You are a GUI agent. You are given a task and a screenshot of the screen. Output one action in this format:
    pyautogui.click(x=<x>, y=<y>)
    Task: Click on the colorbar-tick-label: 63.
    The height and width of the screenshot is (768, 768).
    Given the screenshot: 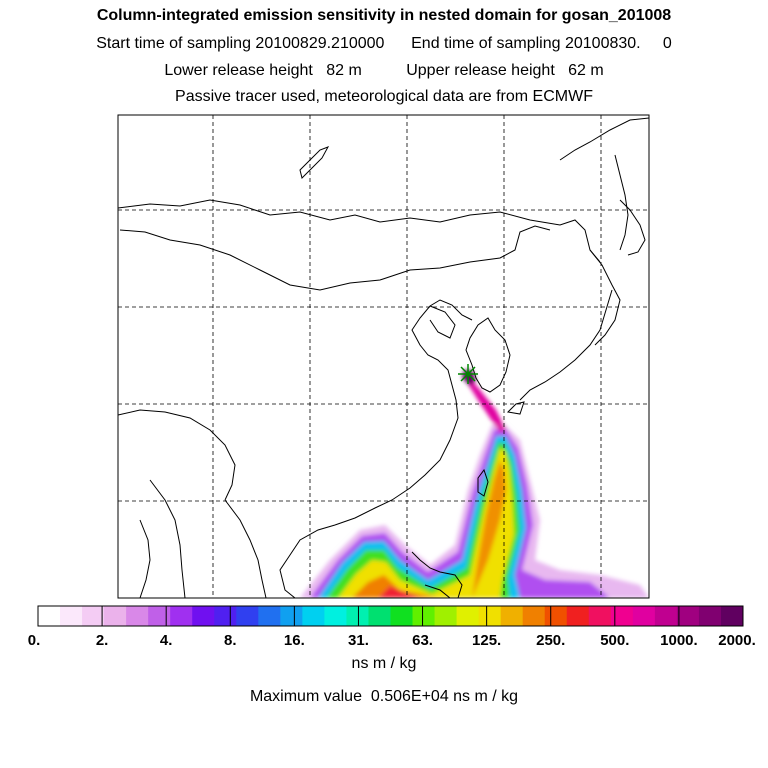 What is the action you would take?
    pyautogui.click(x=422, y=640)
    